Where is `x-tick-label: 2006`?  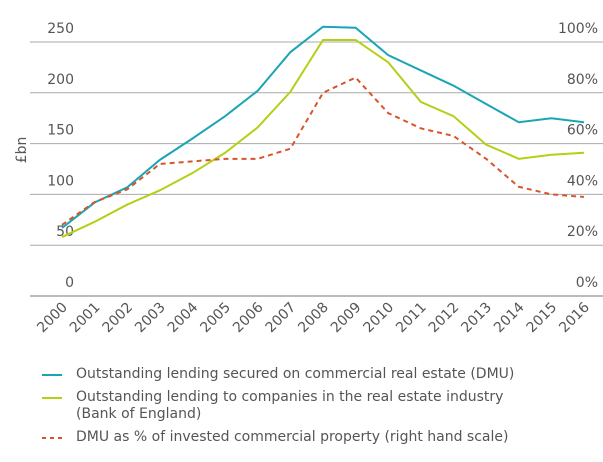 x-tick-label: 2006 is located at coordinates (248, 317).